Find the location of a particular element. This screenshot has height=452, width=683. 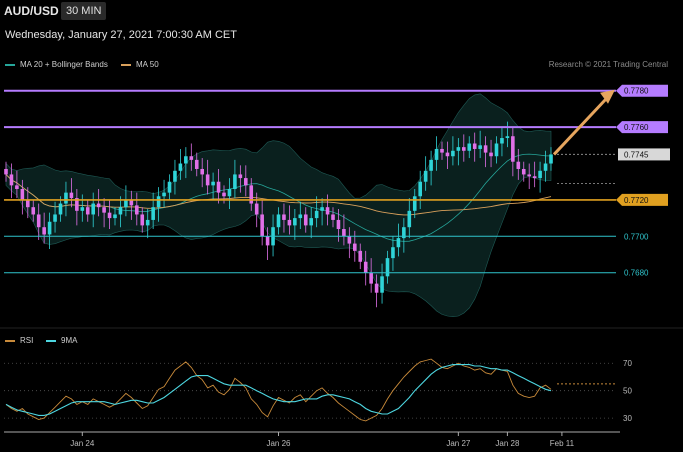

x-tick-label: Jan 27 is located at coordinates (458, 443).